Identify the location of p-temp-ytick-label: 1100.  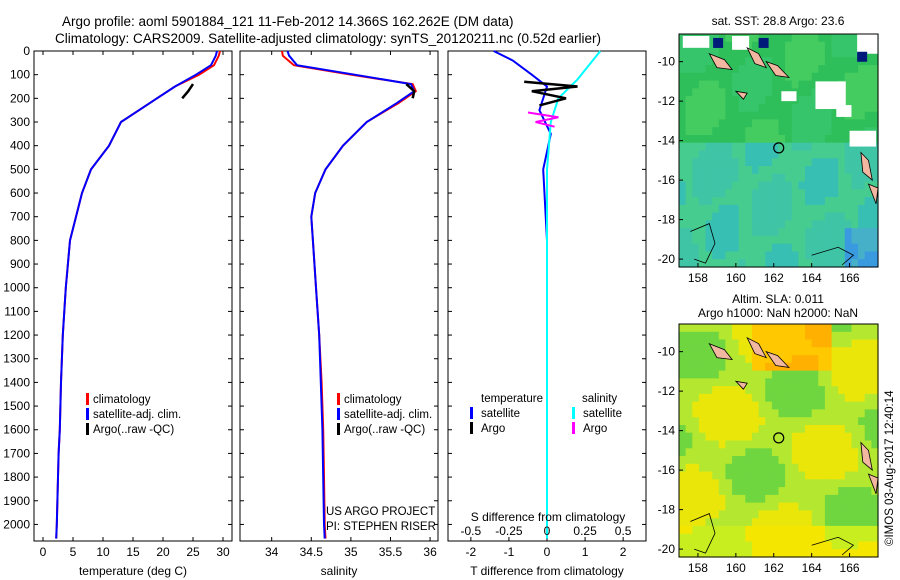
(17, 311).